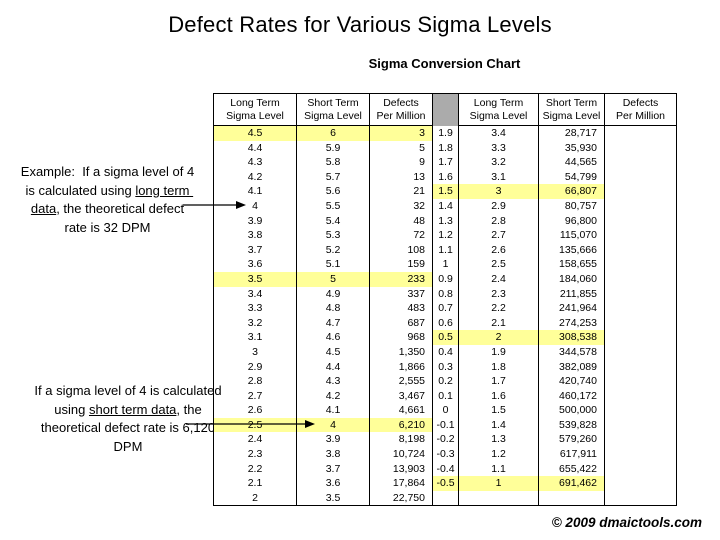 The image size is (720, 540). What do you see at coordinates (445, 264) in the screenshot?
I see `table-row: 3.6 5.1 159 1 2.5 158,655` at bounding box center [445, 264].